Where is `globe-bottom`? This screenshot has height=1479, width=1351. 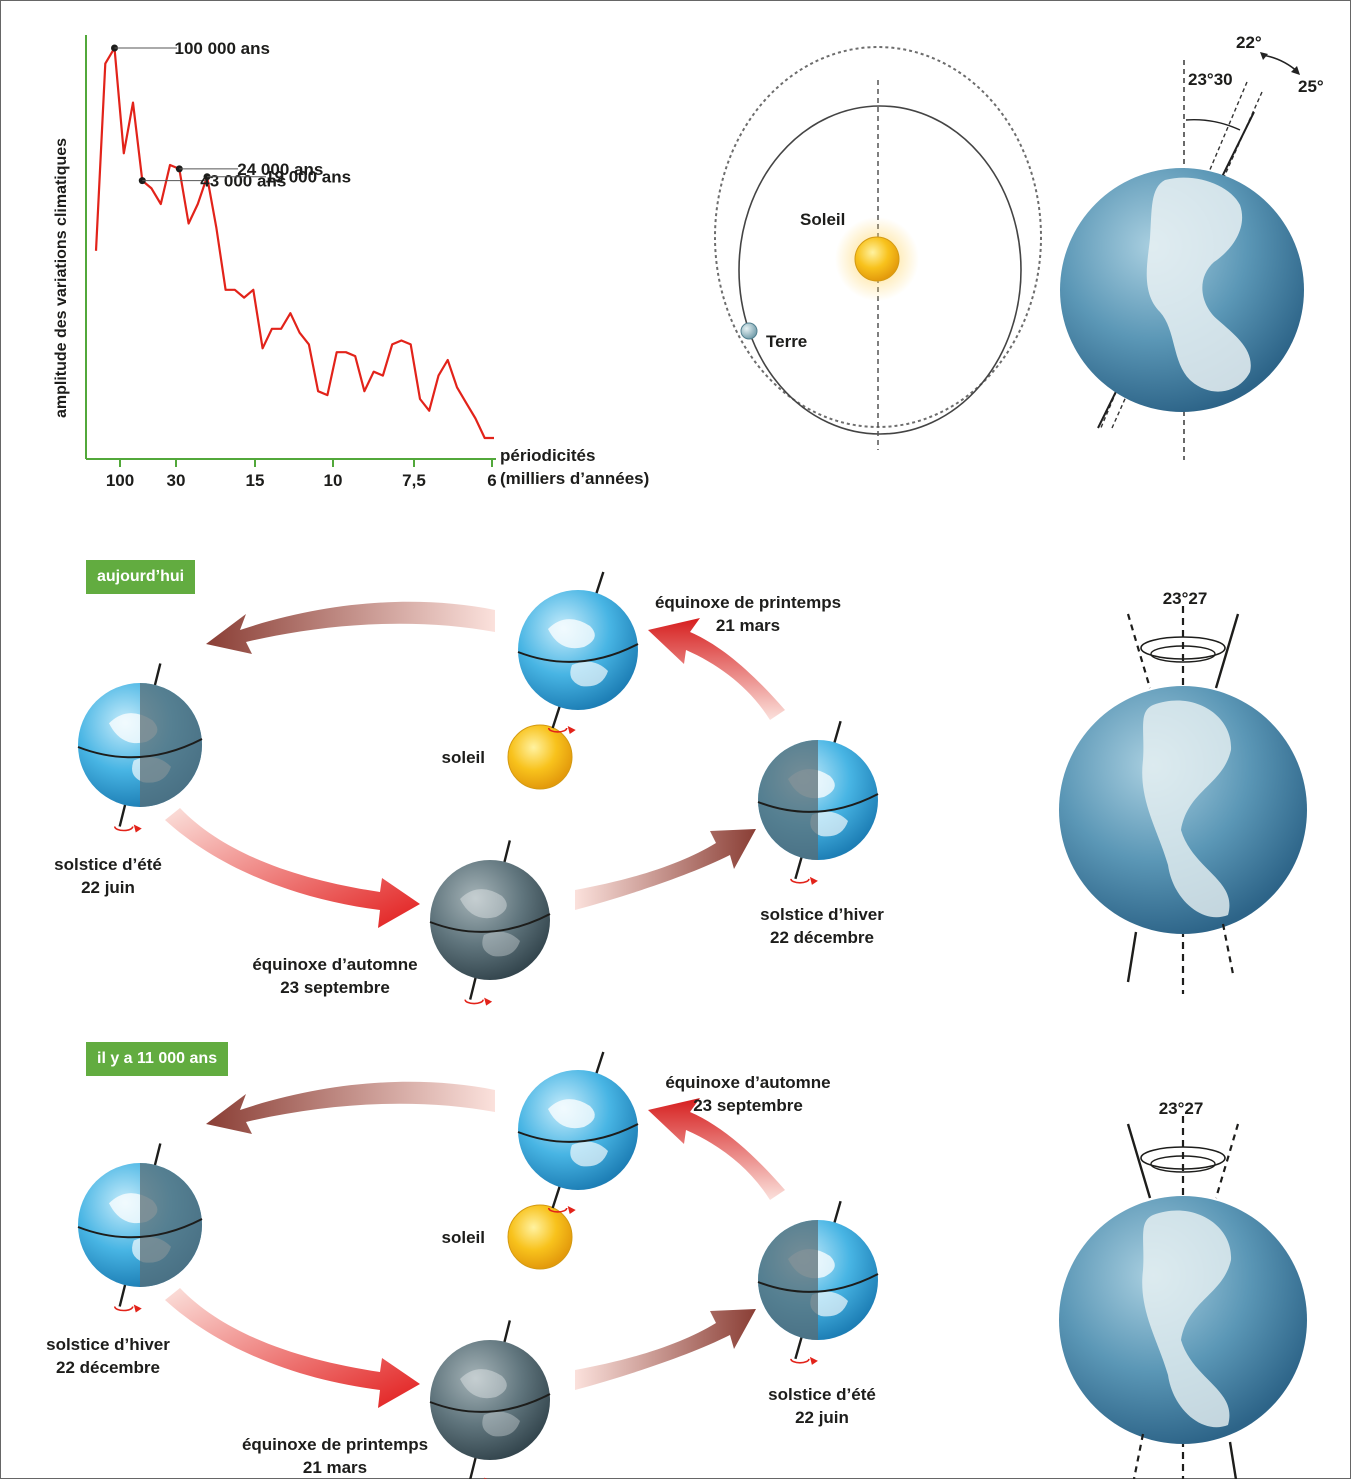 globe-bottom is located at coordinates (490, 1399).